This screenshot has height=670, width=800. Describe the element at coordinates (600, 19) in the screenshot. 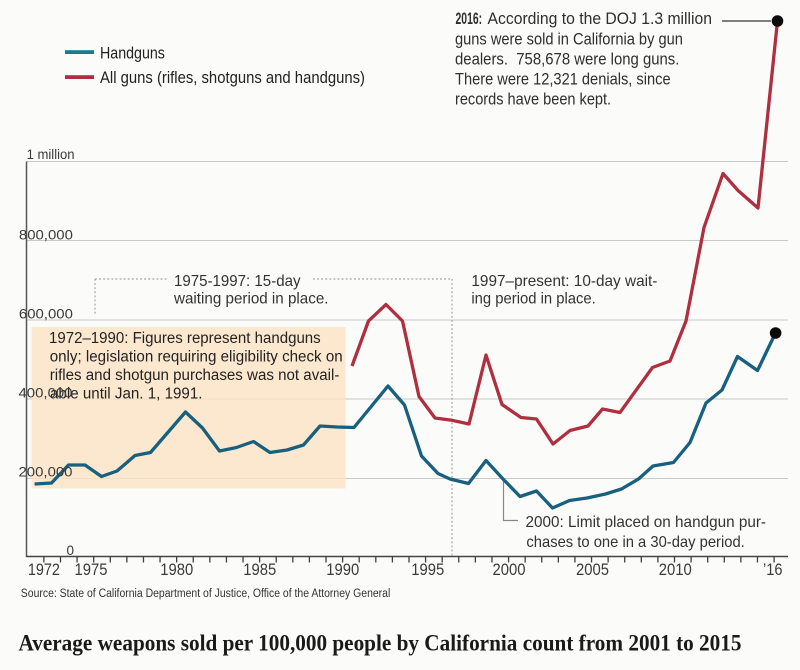

I see `svg-text:According to the DOJ 1.3 milli: According to the DOJ 1.3 million` at that location.